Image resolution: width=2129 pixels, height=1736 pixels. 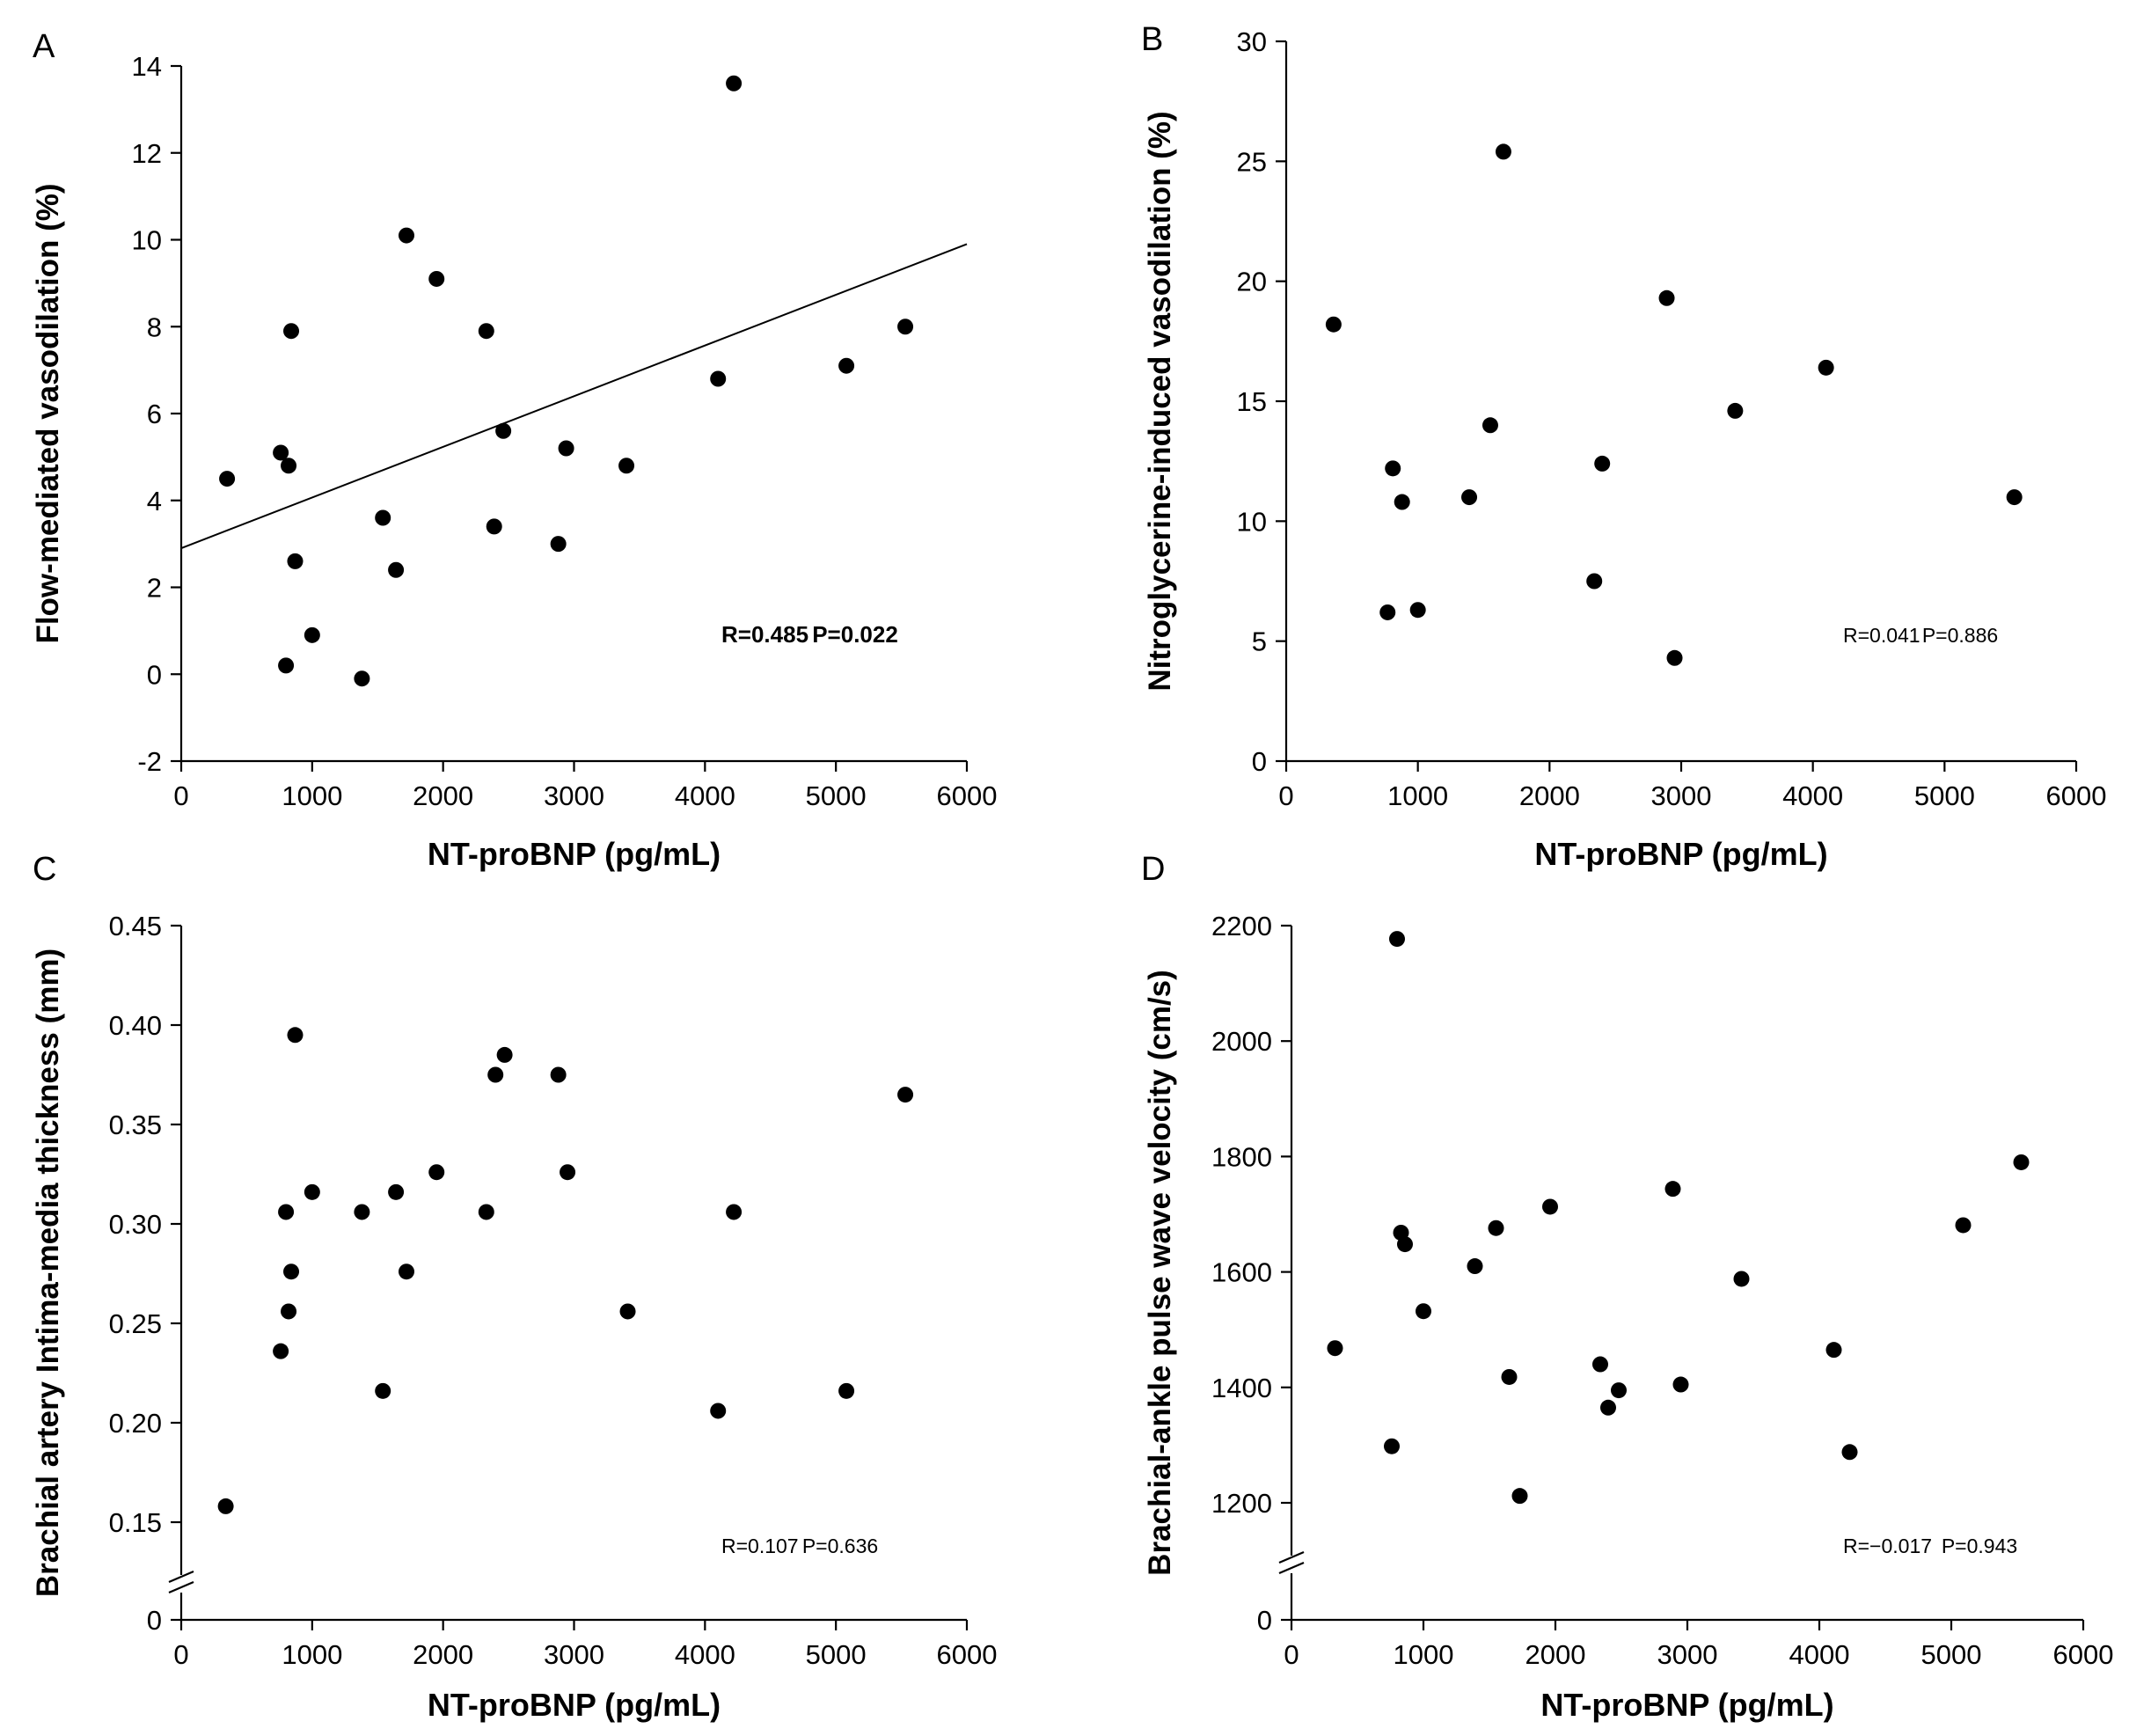 What do you see at coordinates (1153, 869) in the screenshot?
I see `panel-label-d: D` at bounding box center [1153, 869].